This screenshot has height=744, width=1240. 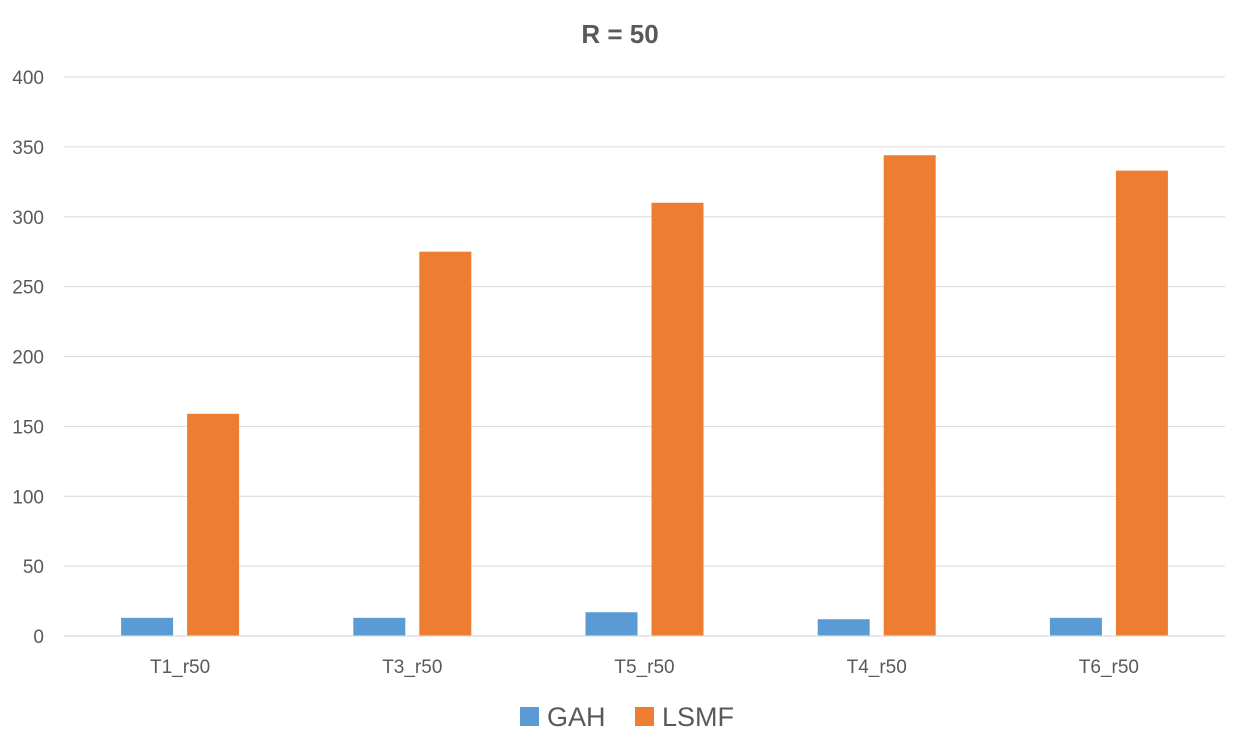 What do you see at coordinates (529, 716) in the screenshot?
I see `legend-swatch-gah` at bounding box center [529, 716].